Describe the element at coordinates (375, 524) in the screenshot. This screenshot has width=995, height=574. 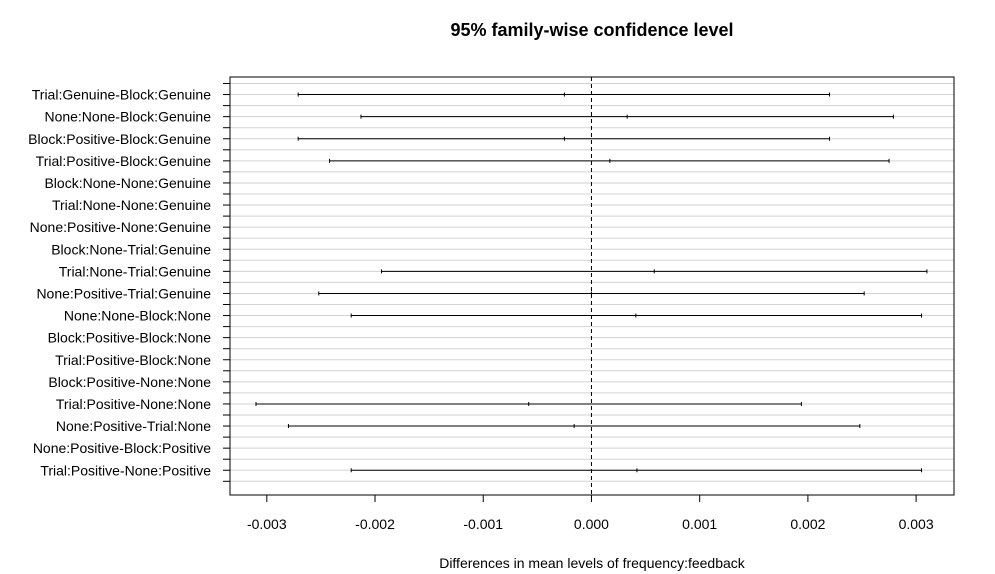
I see `x-tick-label: -0.002` at that location.